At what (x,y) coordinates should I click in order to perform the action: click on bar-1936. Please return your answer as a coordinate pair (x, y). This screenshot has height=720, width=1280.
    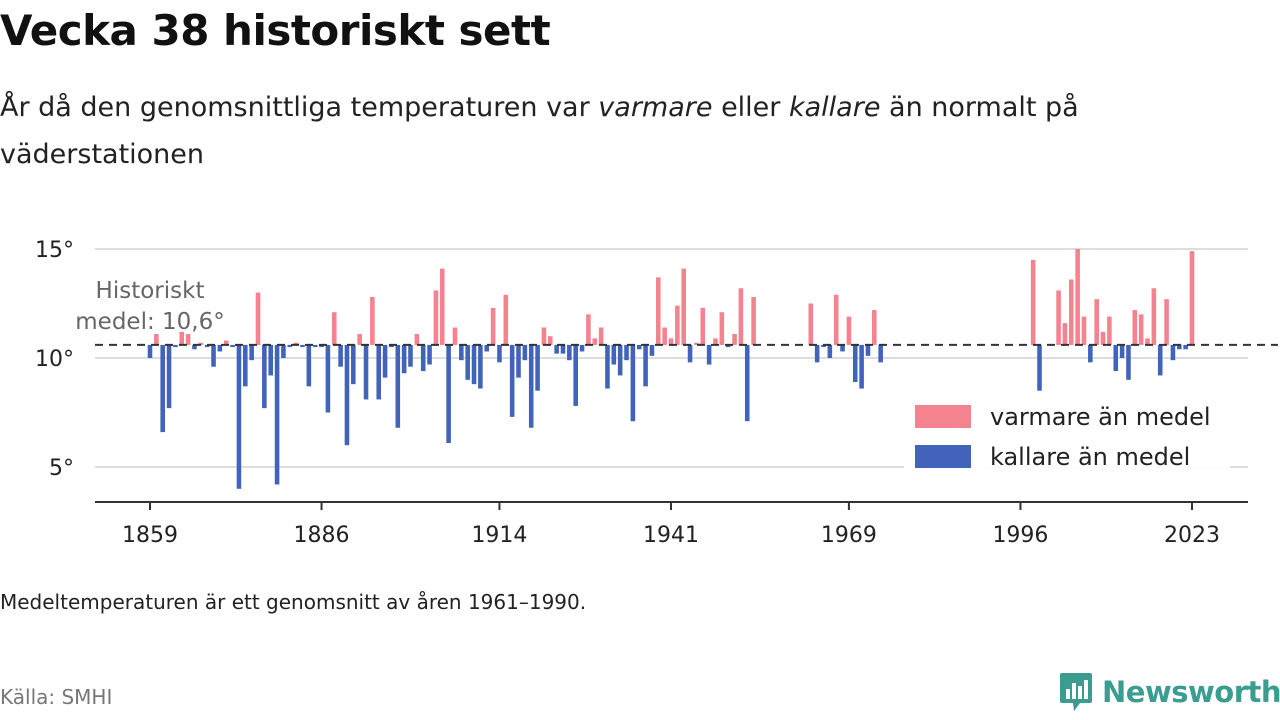
    Looking at the image, I should click on (639, 347).